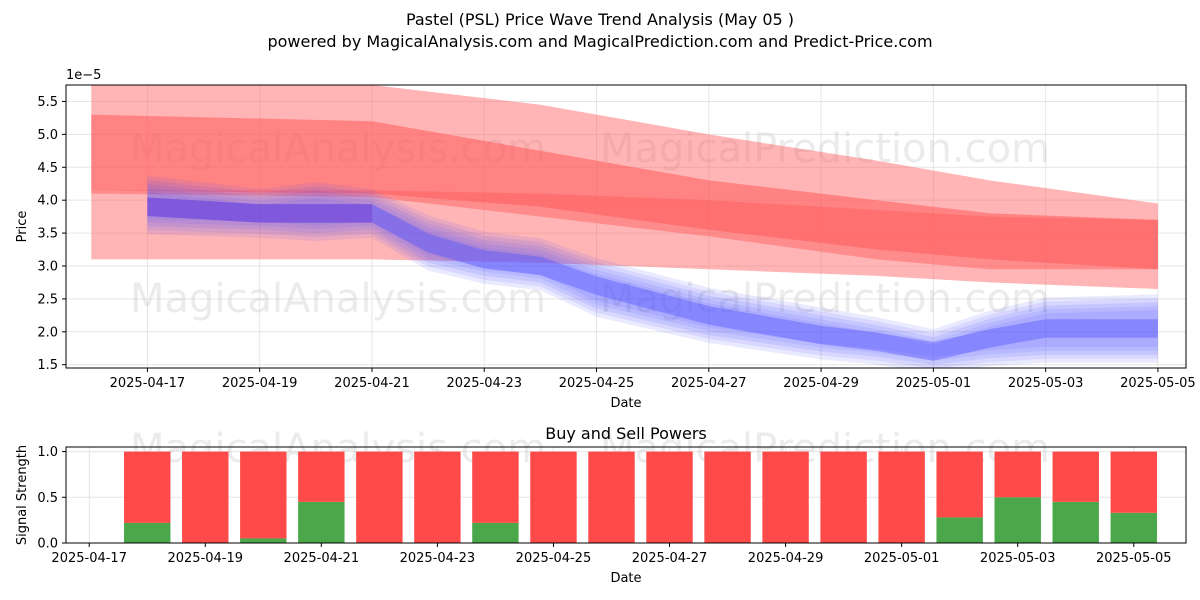  Describe the element at coordinates (624, 230) in the screenshot. I see `red-band-inner` at that location.